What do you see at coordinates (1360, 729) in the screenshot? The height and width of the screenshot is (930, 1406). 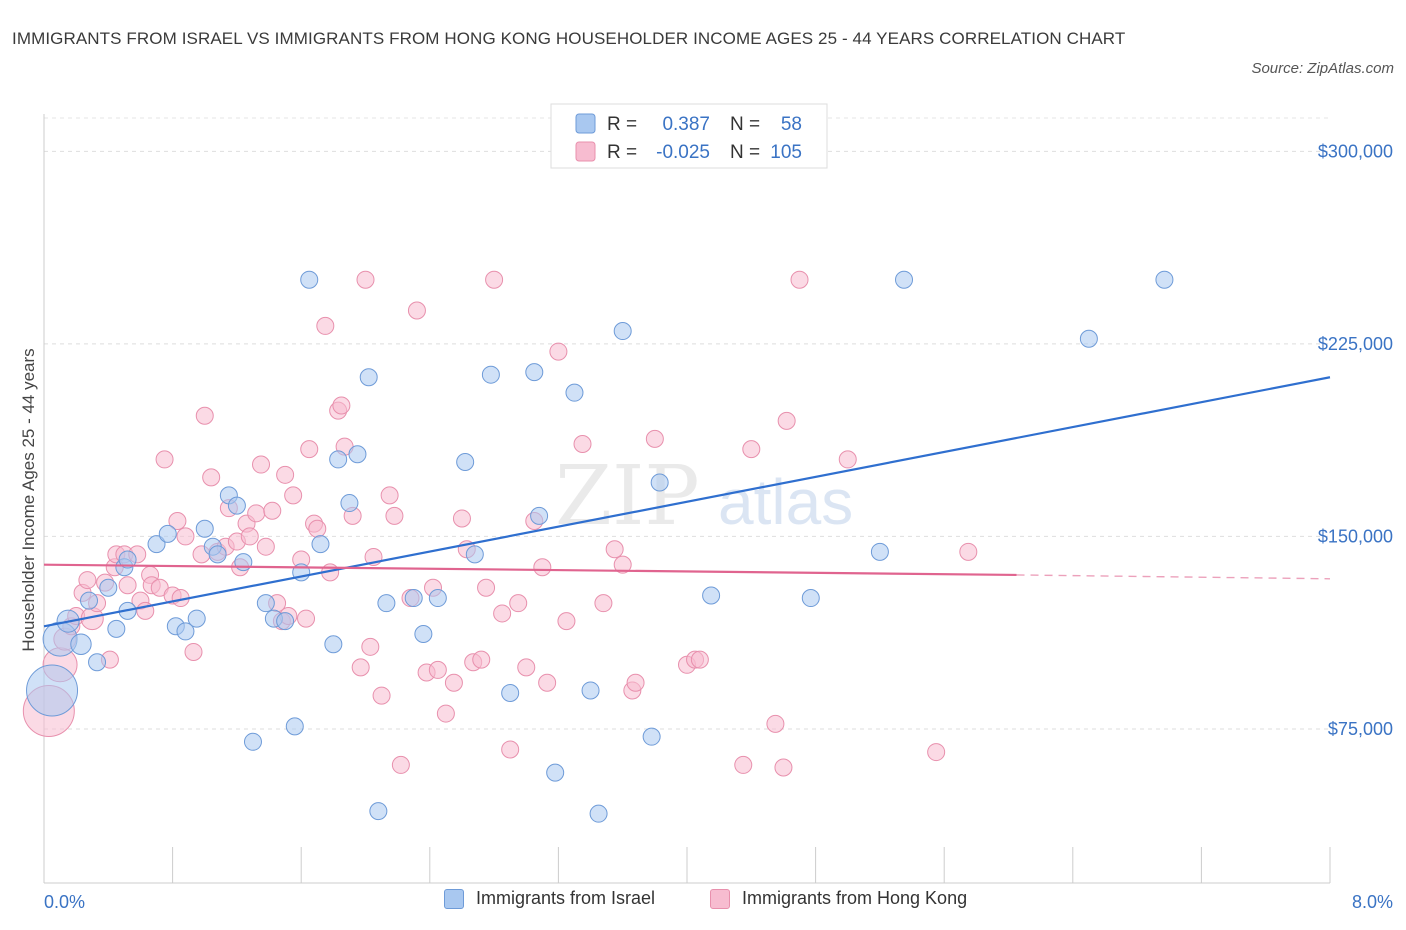 I see `y-tick-label: $75,000` at bounding box center [1360, 729].